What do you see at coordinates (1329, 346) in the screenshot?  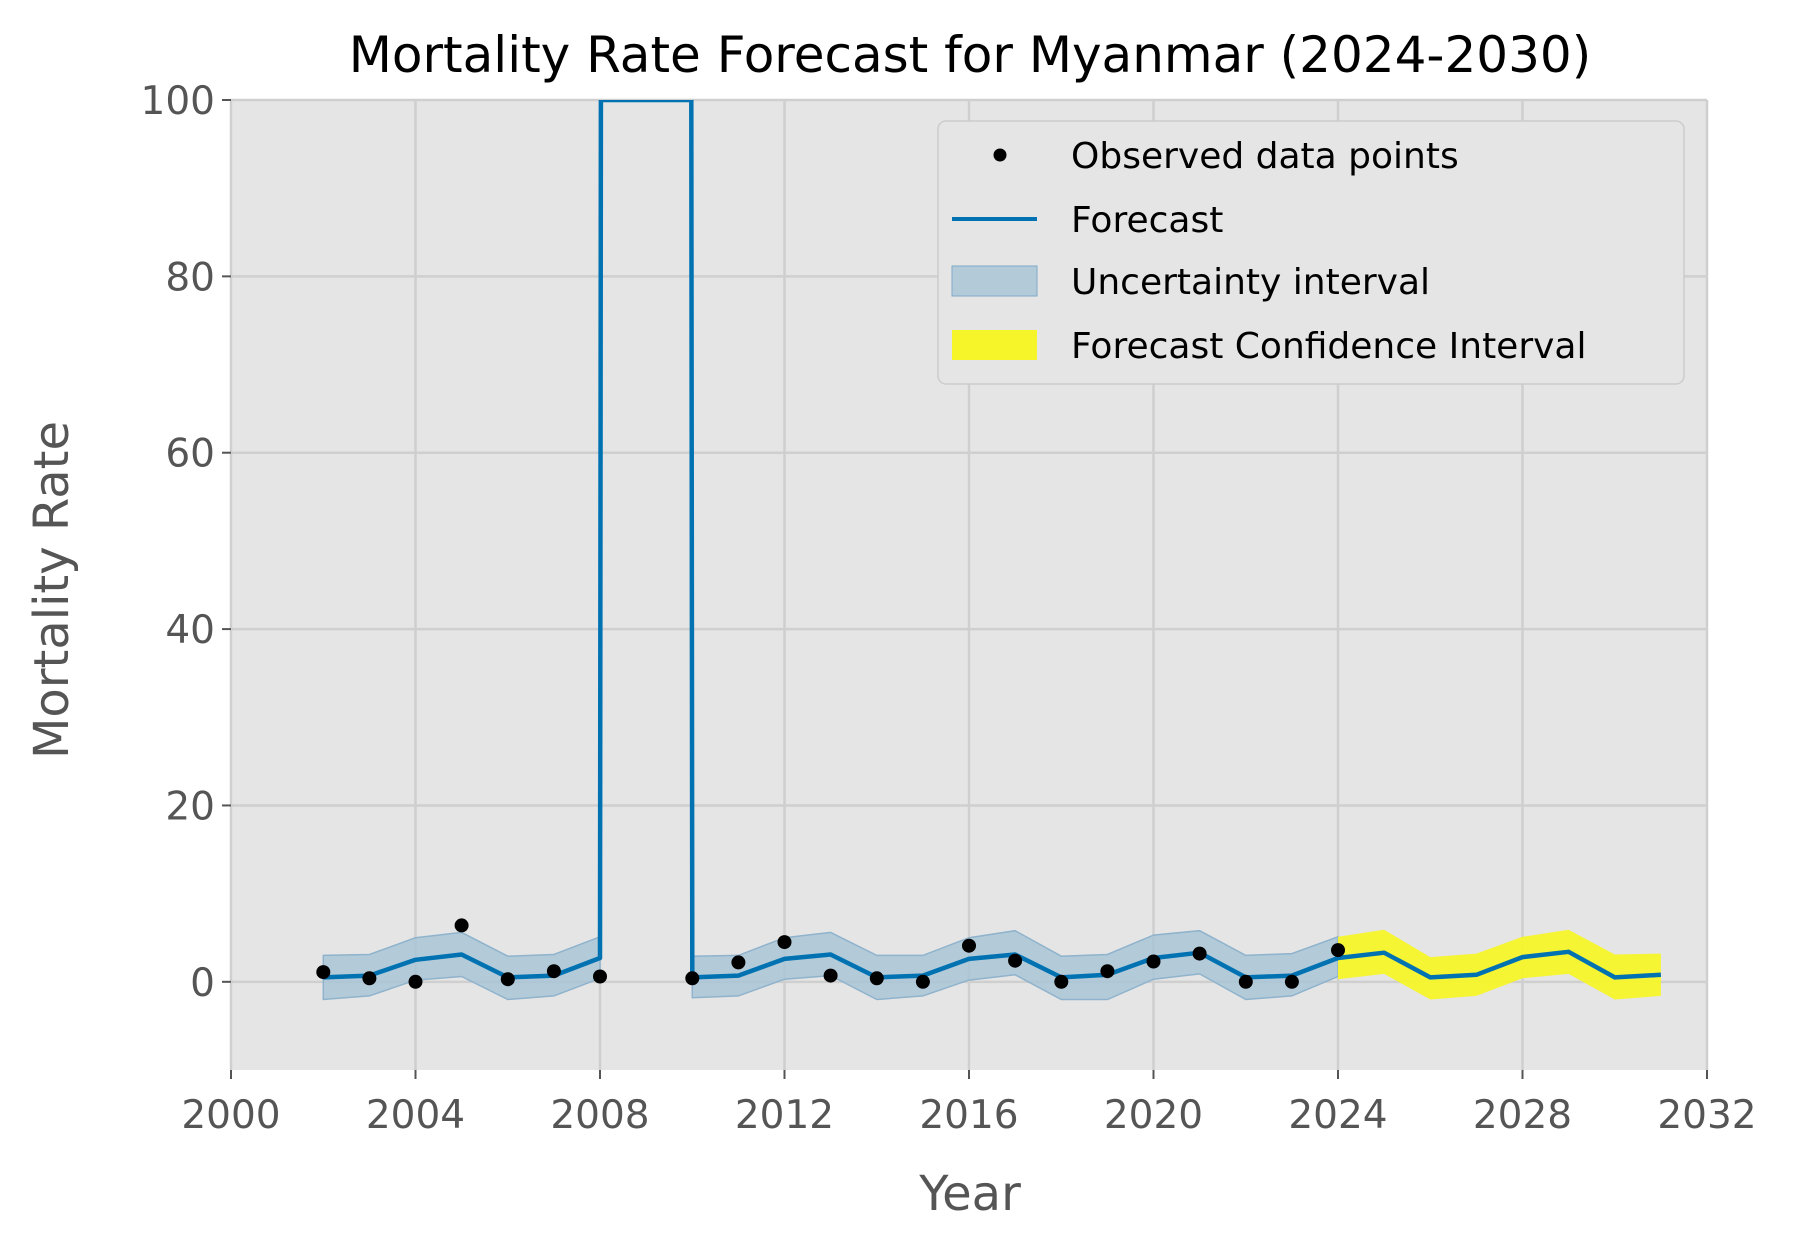 I see `legend-label-confidence: Forecast Confidence Interval` at bounding box center [1329, 346].